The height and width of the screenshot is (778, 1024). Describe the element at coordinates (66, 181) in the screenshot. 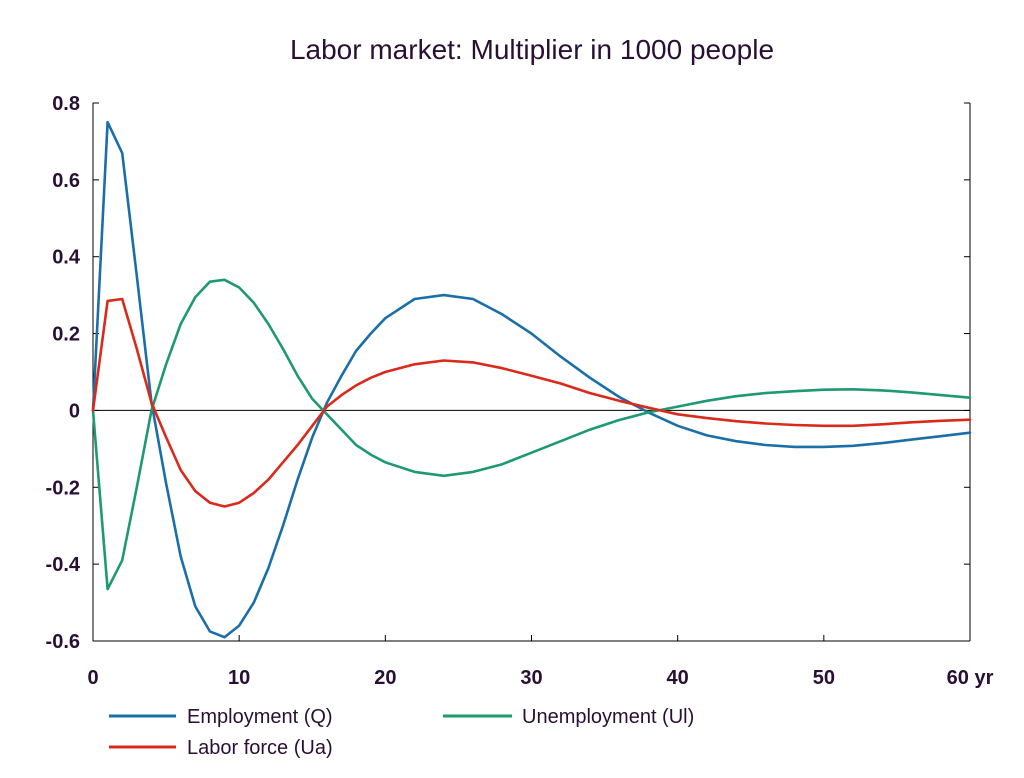

I see `y-tick-label: 0.6` at that location.